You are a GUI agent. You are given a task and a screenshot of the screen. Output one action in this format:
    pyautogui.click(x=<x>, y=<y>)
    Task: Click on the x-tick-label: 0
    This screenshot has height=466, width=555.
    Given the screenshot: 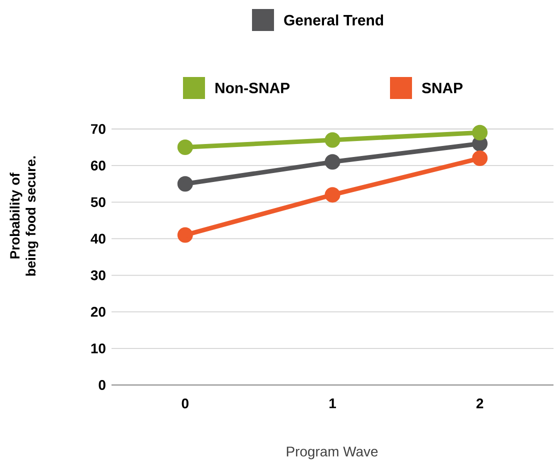 What is the action you would take?
    pyautogui.click(x=185, y=403)
    